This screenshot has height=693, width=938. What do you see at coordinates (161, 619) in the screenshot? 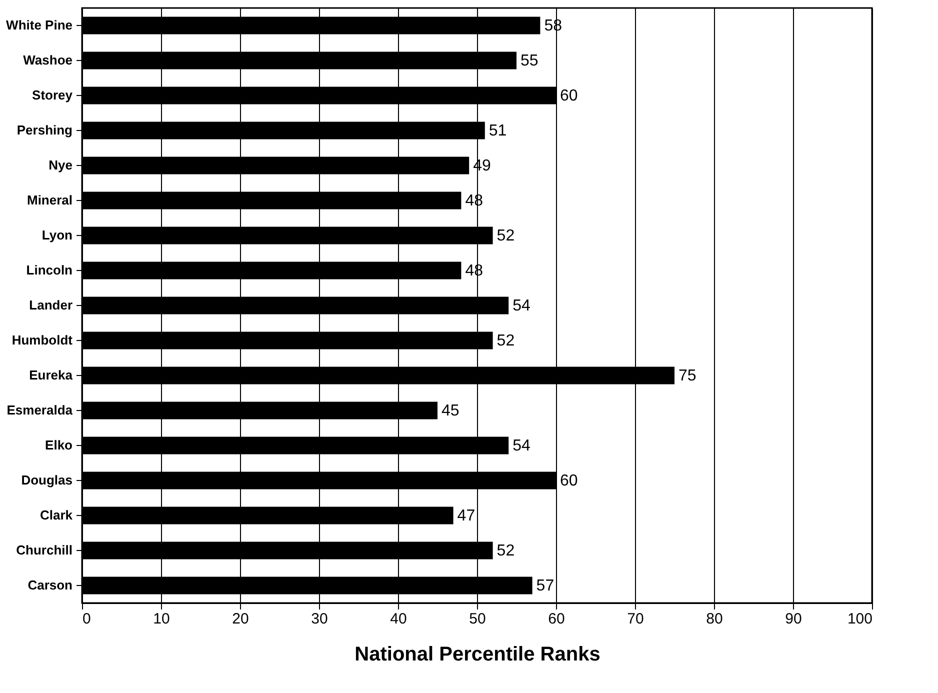
I see `x-tick-label: 10` at bounding box center [161, 619].